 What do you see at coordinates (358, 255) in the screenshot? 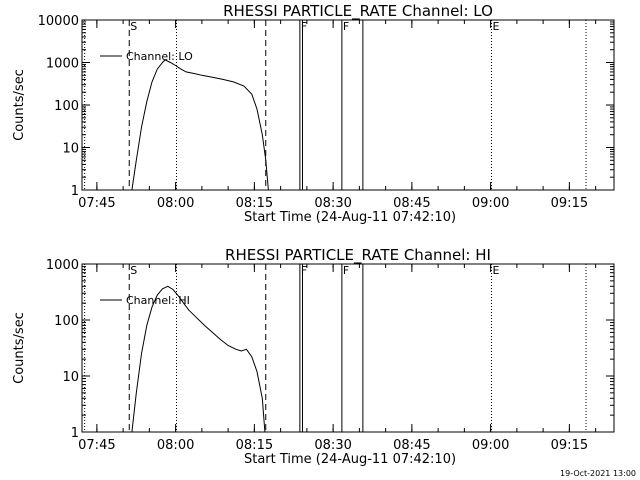
I see `chart-title: RHESSI PARTICLE_RATE Channel: HI` at bounding box center [358, 255].